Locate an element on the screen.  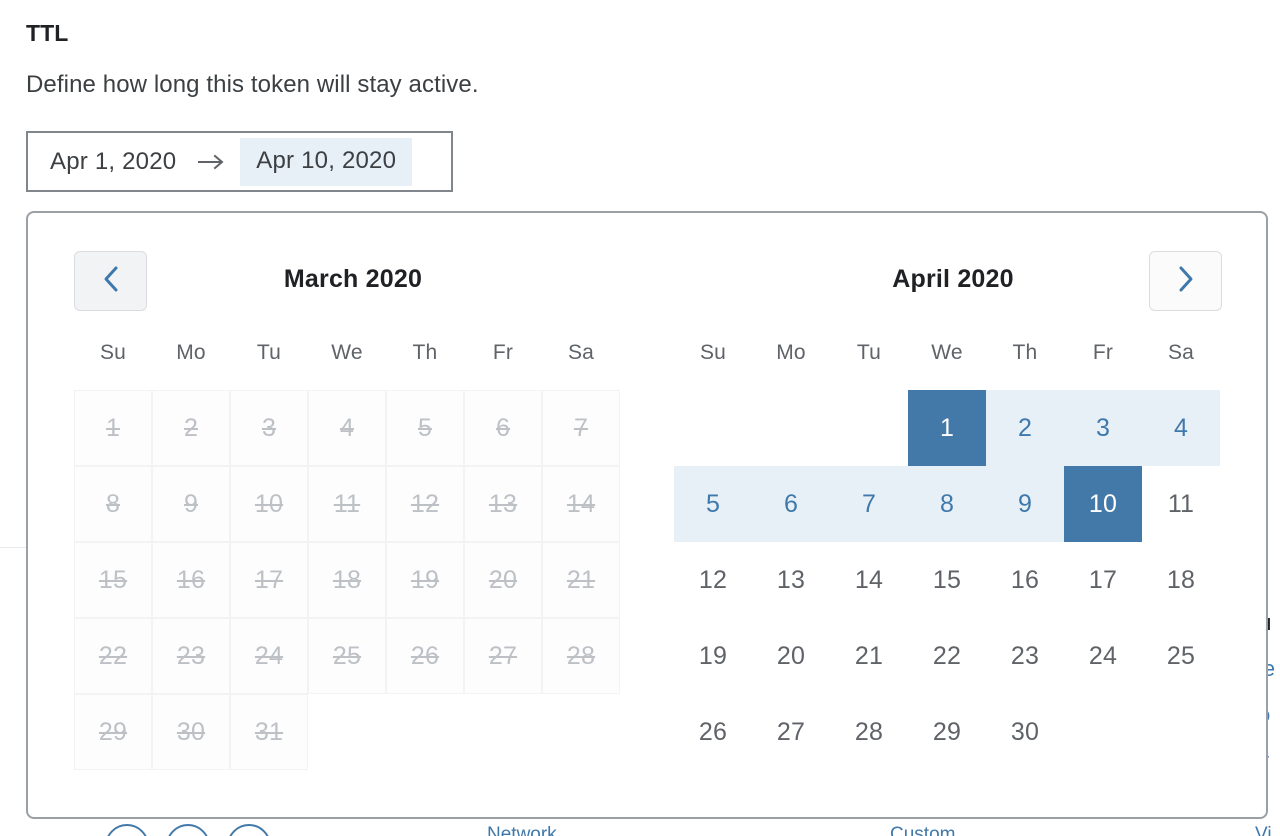
start-date-field: Apr 1, 2020 is located at coordinates (113, 161).